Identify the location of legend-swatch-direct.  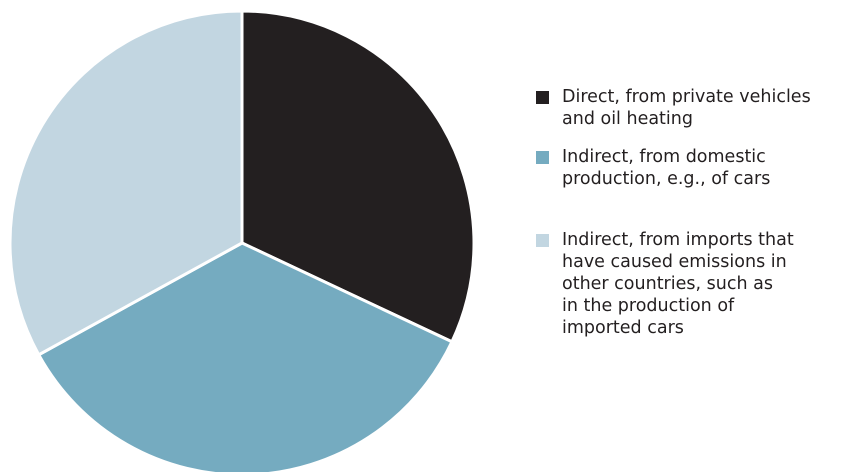
(542, 97).